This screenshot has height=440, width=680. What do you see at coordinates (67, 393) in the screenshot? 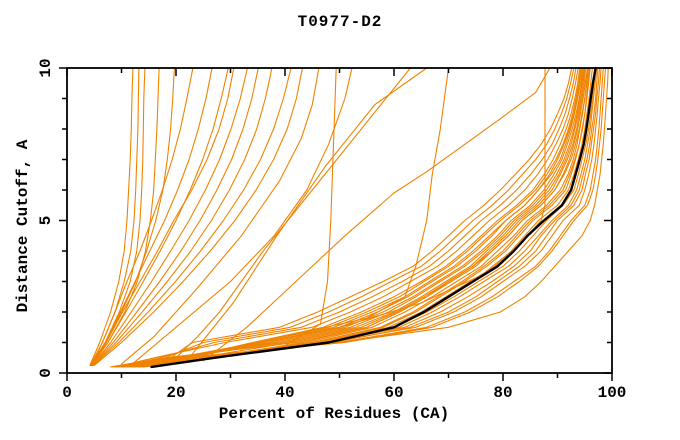
I see `x-tick-label: 0` at bounding box center [67, 393].